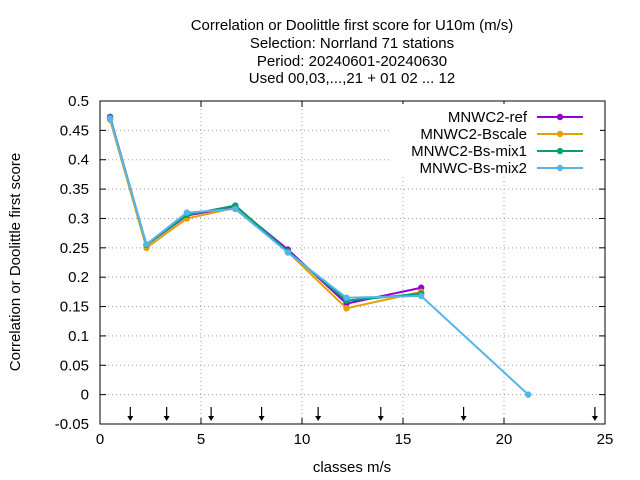 The image size is (640, 480). Describe the element at coordinates (504, 439) in the screenshot. I see `x-tick-label: 20` at that location.